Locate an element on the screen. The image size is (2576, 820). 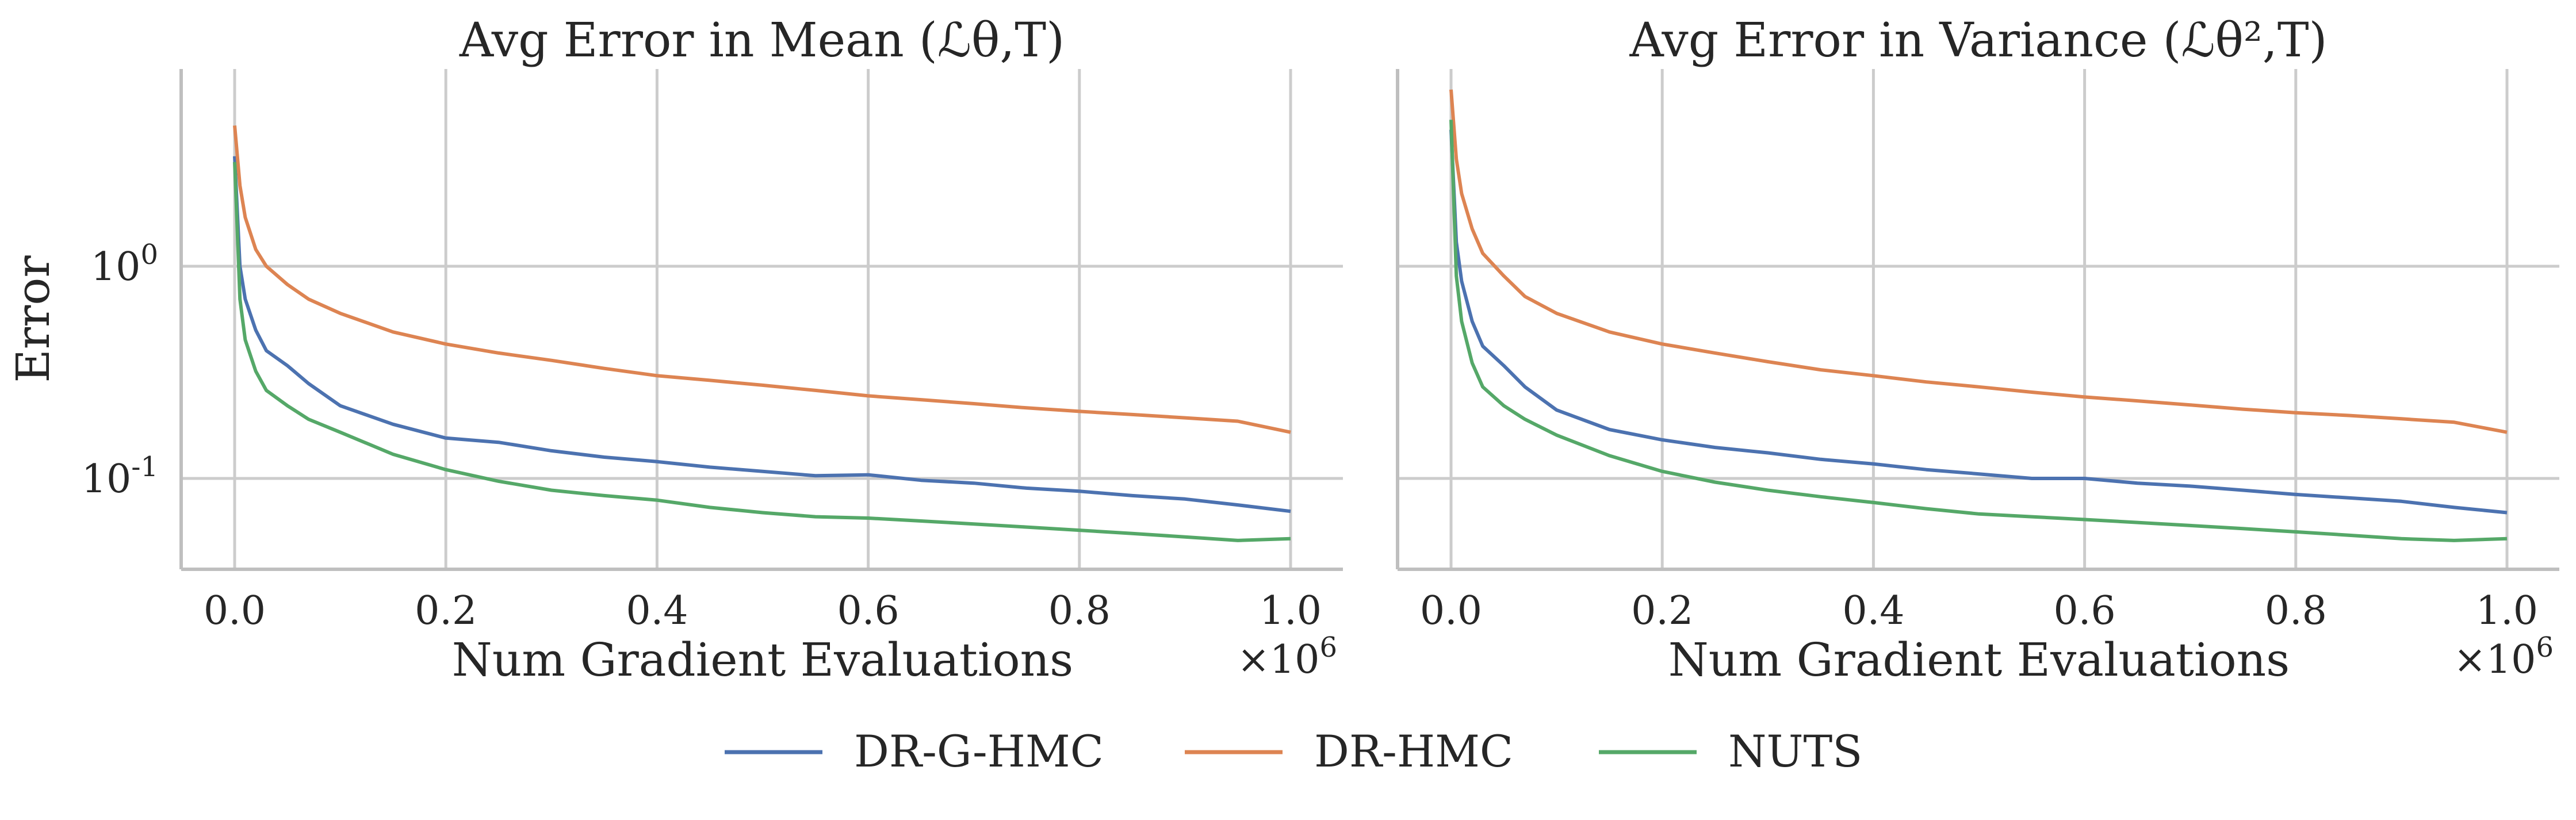
legend-label-dr-g-hmc: DR-G-HMC is located at coordinates (979, 751).